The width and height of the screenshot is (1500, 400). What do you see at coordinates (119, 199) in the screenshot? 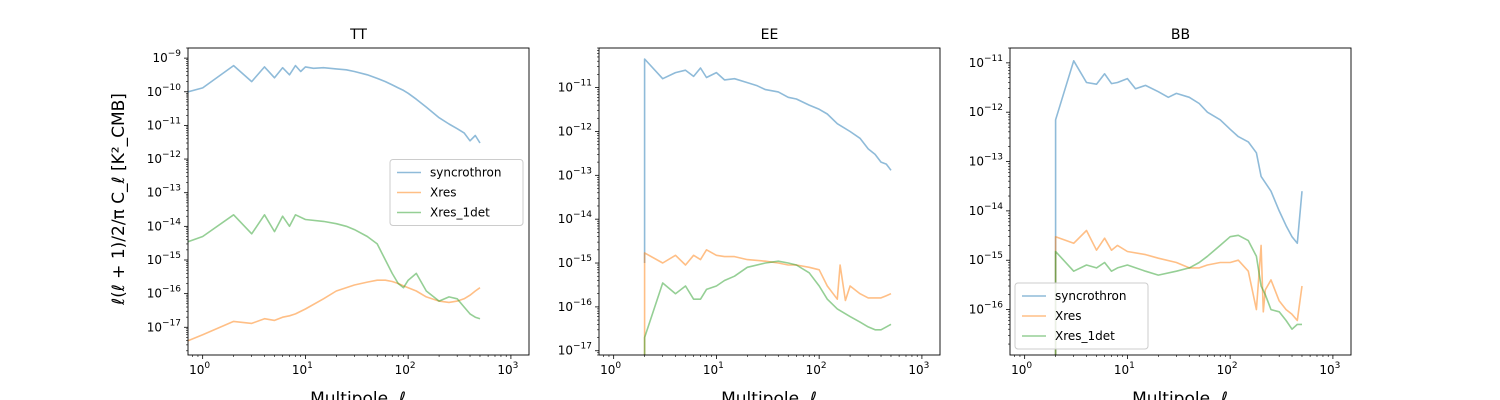
I see `y-axis-label: ℓ(ℓ + 1)/2/π C_ℓ [K²_CMB]` at bounding box center [119, 199].